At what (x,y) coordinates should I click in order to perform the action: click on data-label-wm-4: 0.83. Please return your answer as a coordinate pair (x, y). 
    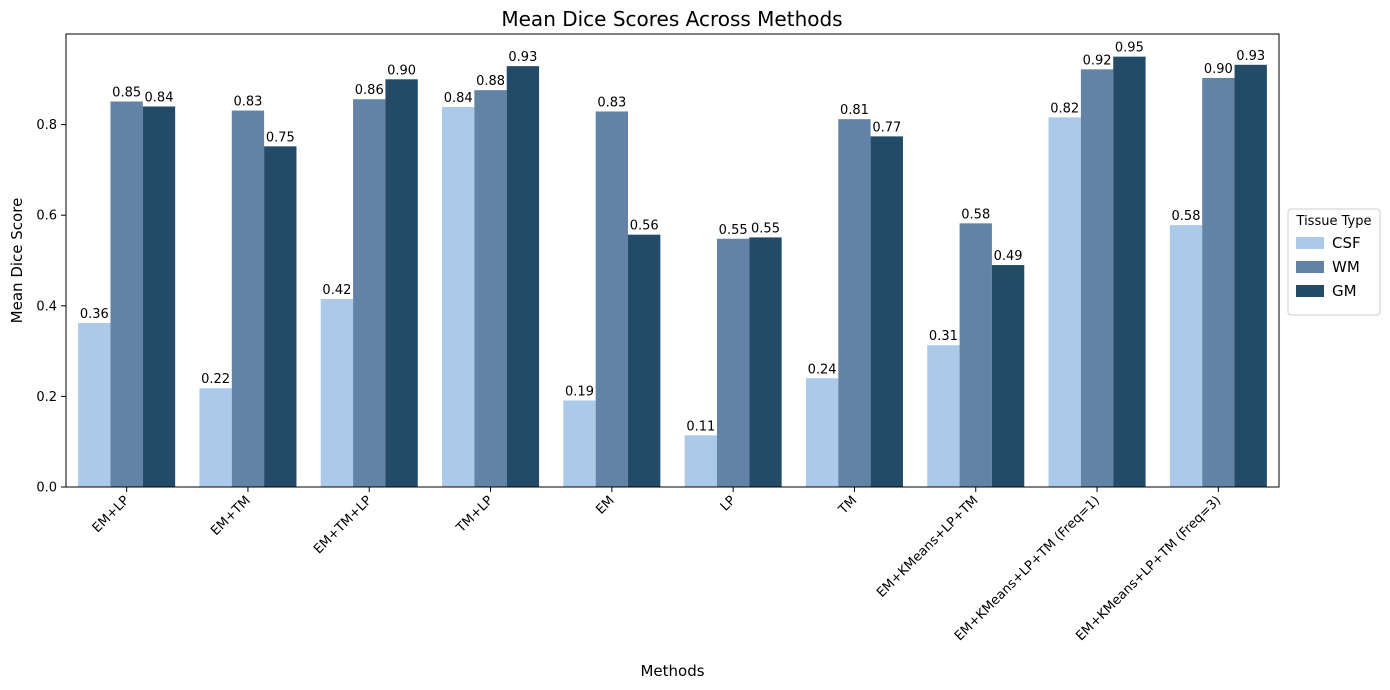
    Looking at the image, I should click on (611, 102).